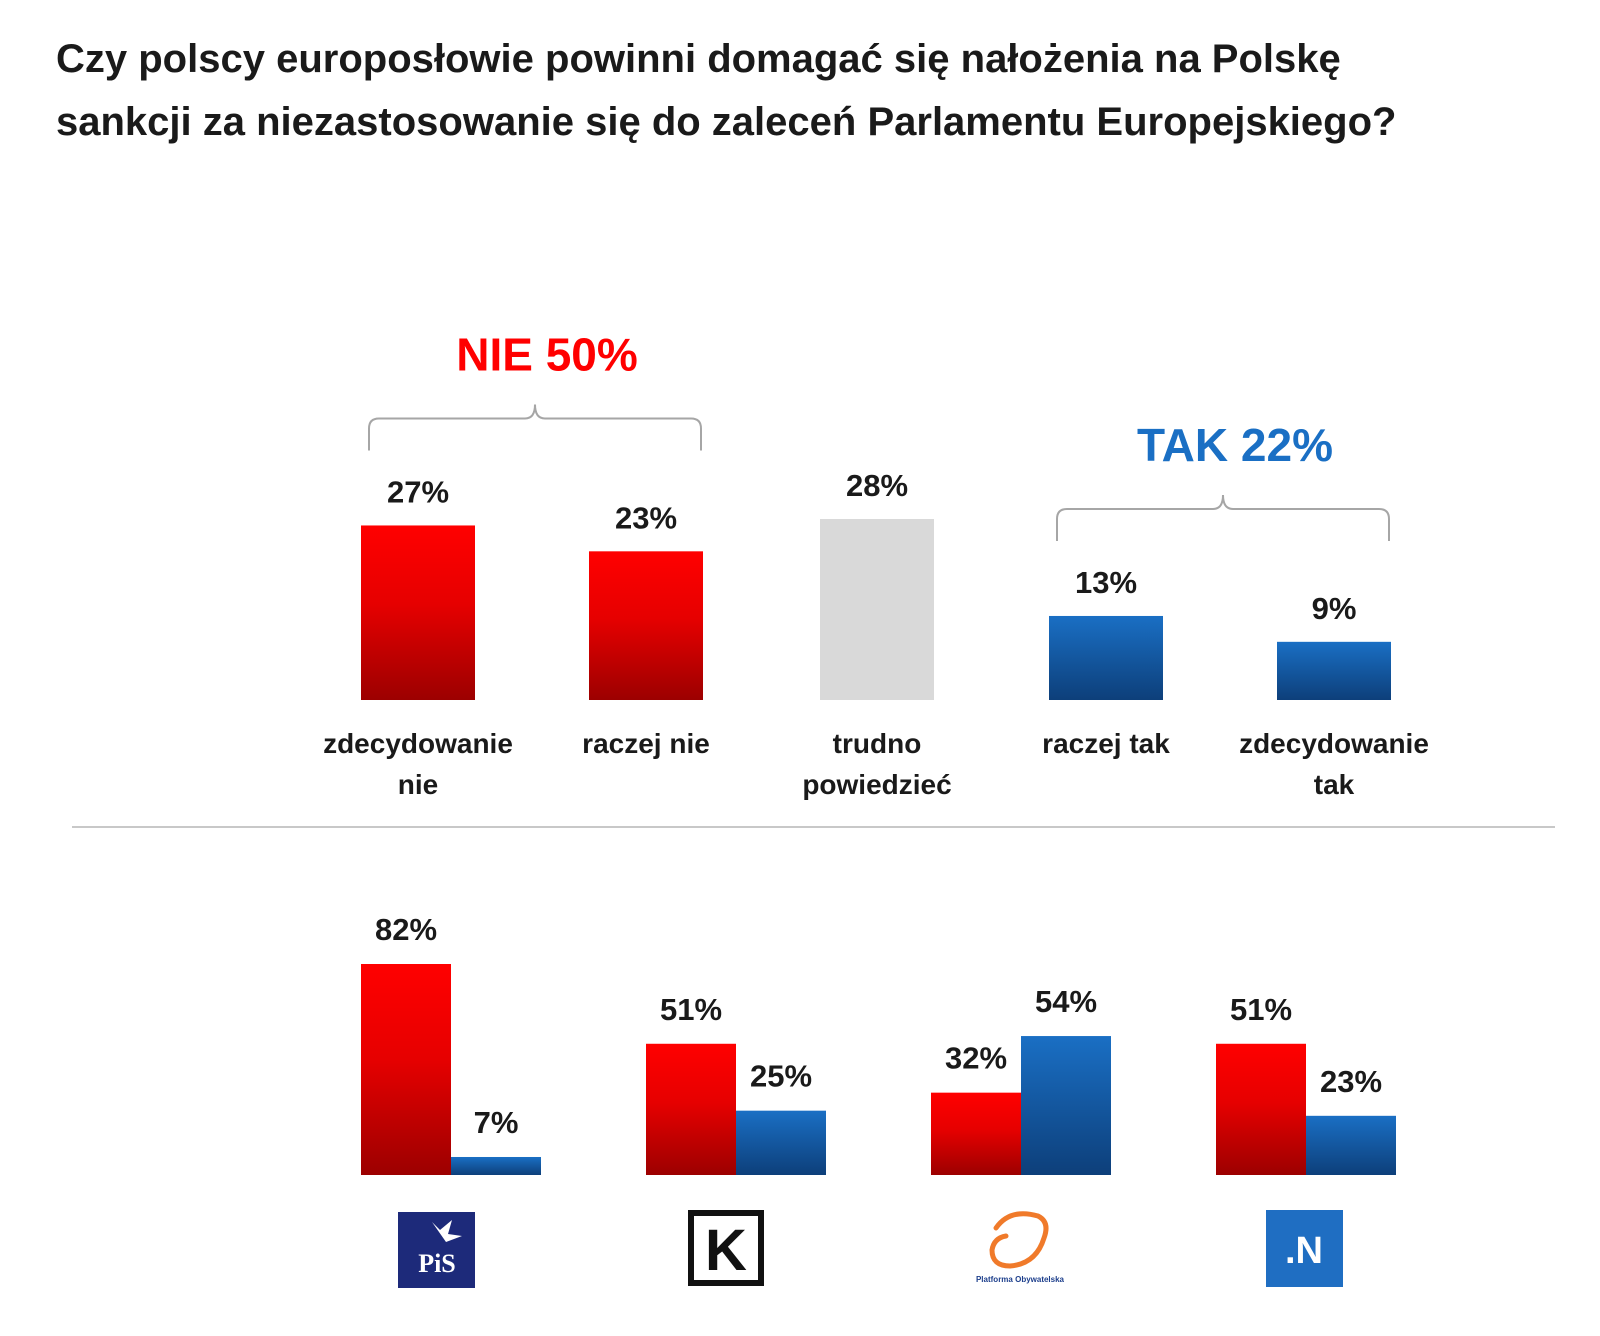 Image resolution: width=1600 pixels, height=1336 pixels. I want to click on value-label-5: 9%, so click(1334, 608).